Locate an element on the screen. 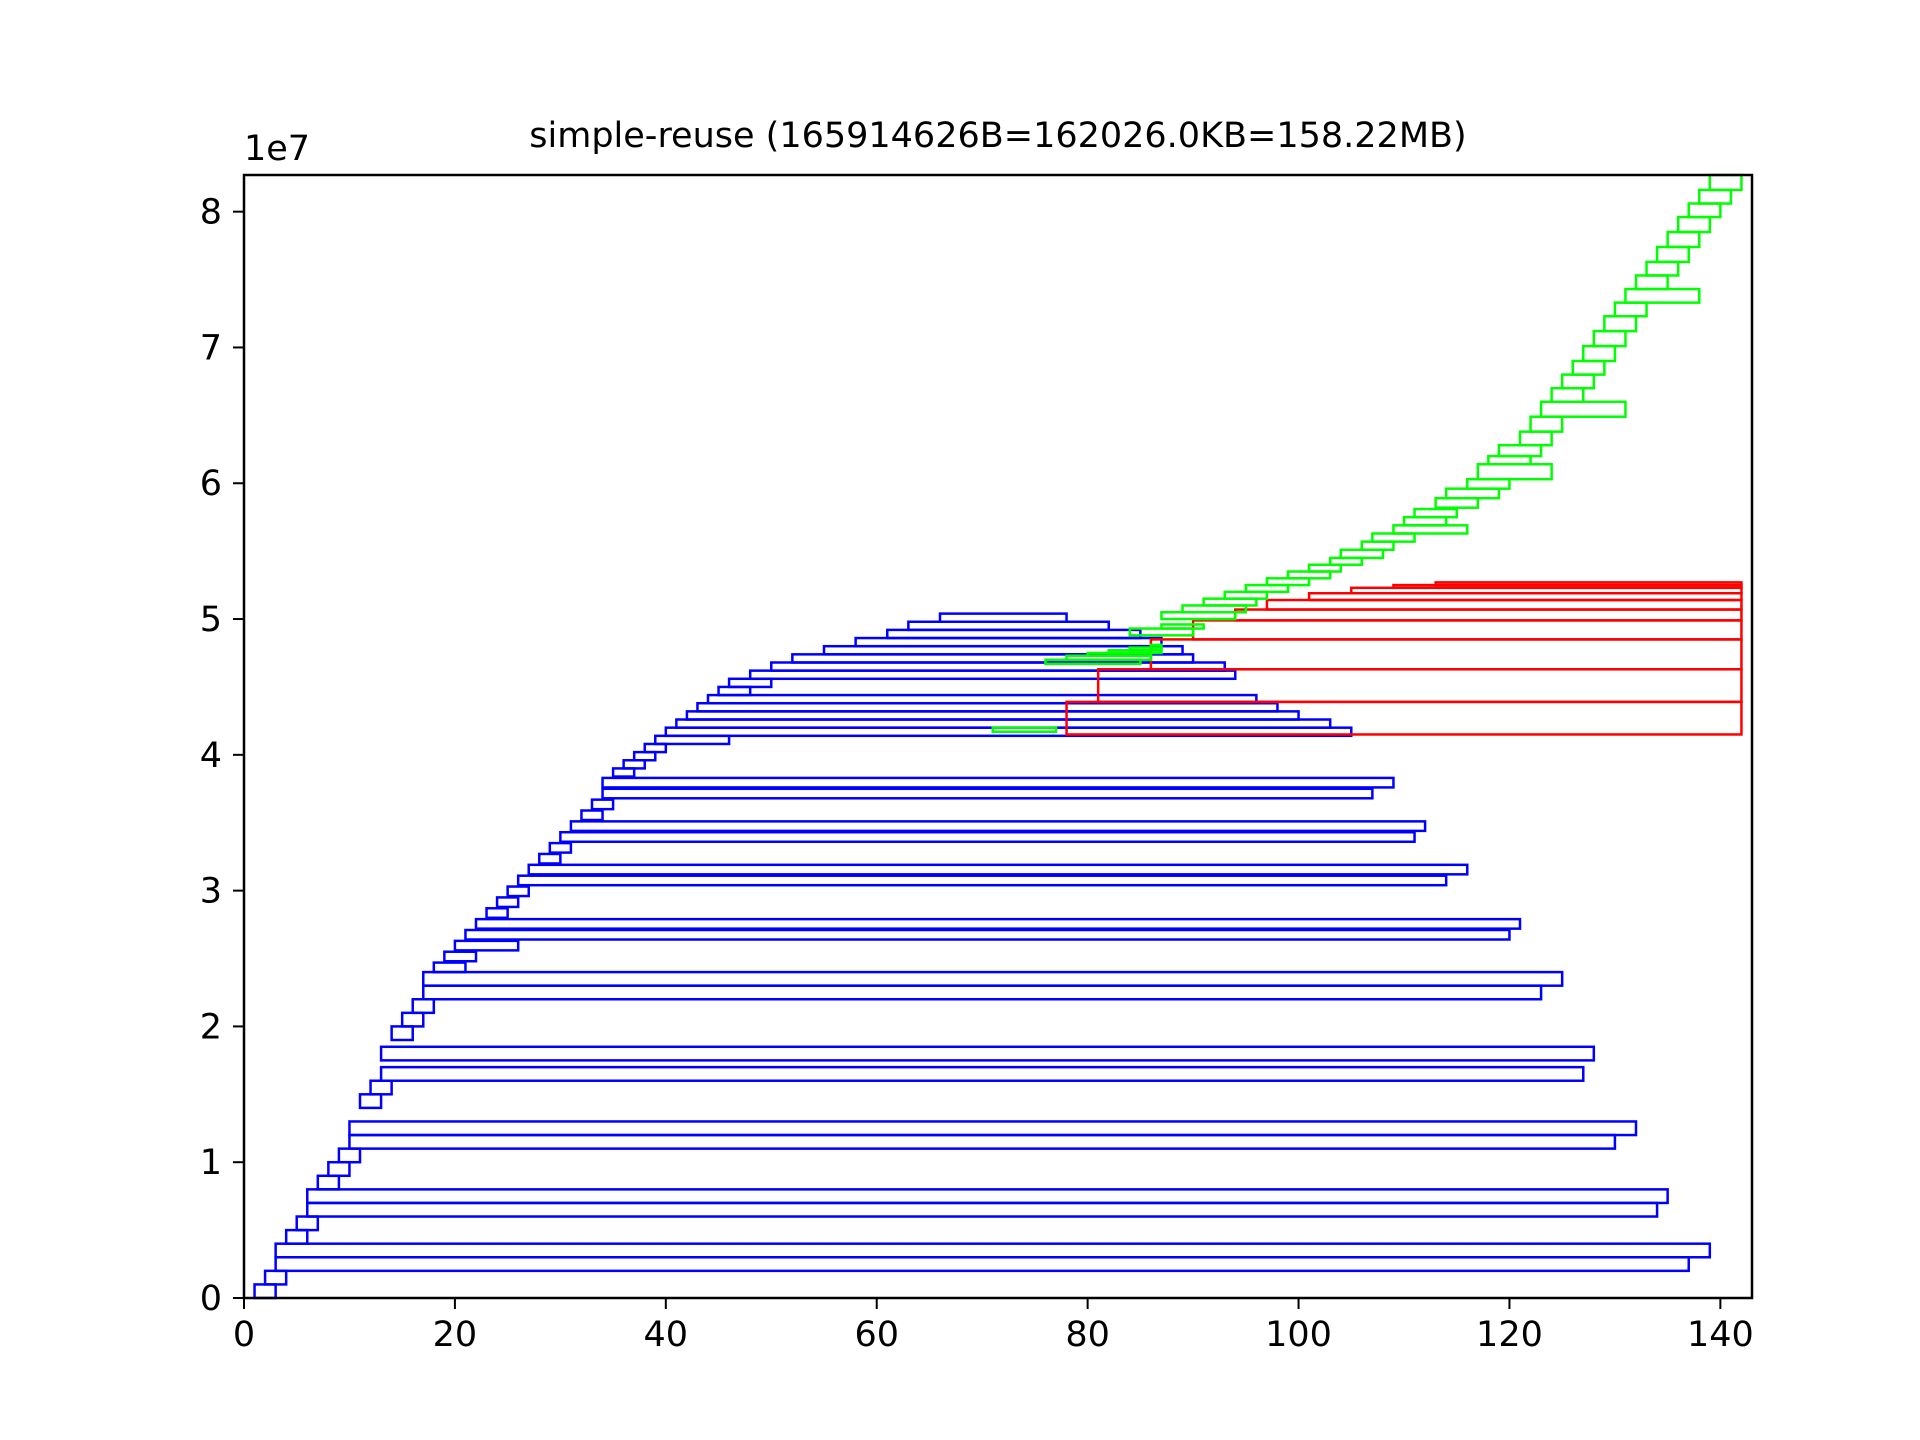  x-tick-label: 0 is located at coordinates (244, 1335).